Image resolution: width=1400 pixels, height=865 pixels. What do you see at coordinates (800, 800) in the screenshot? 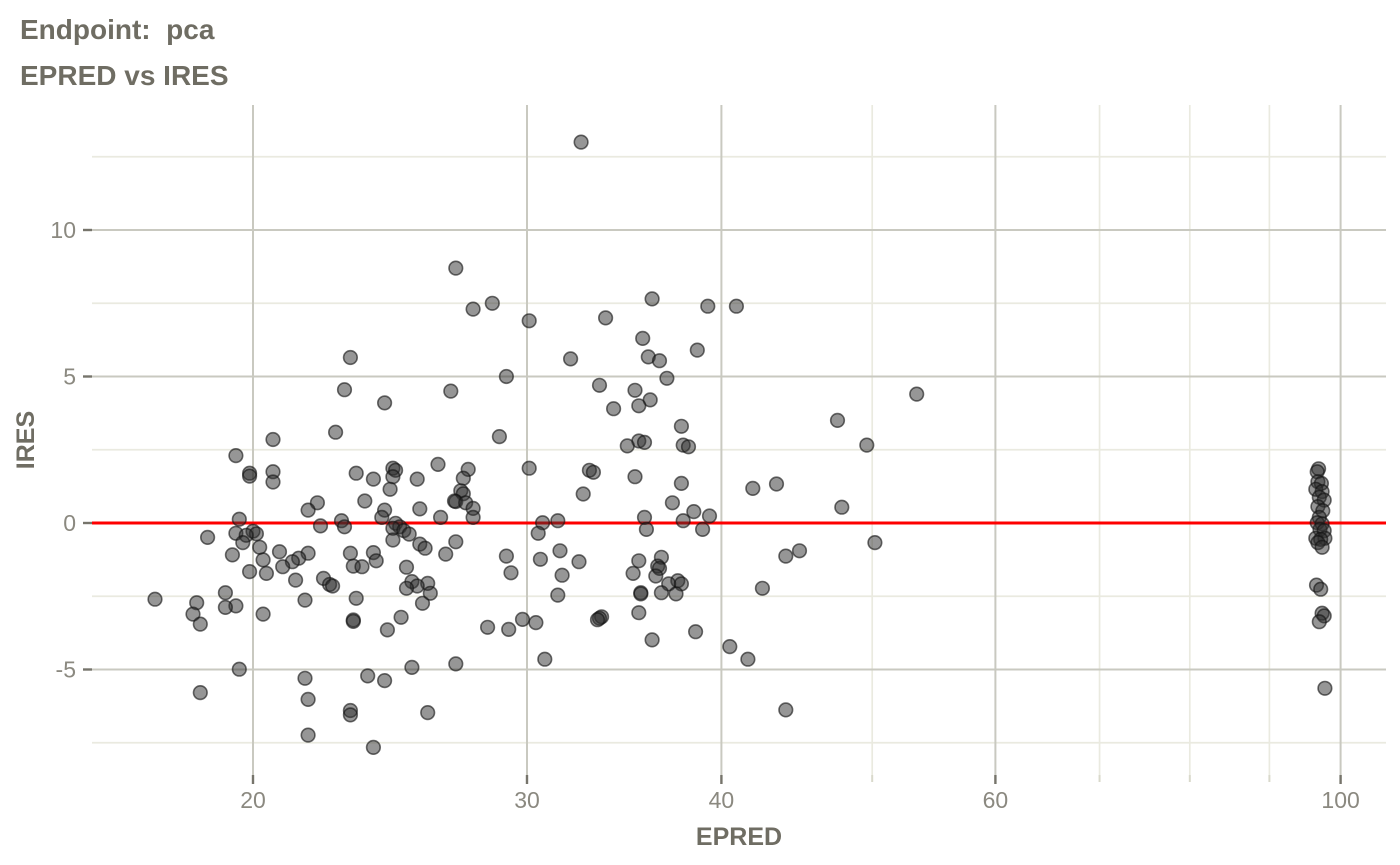
I see `x-axis-tick-labels: 20 30 40 60 100` at bounding box center [800, 800].